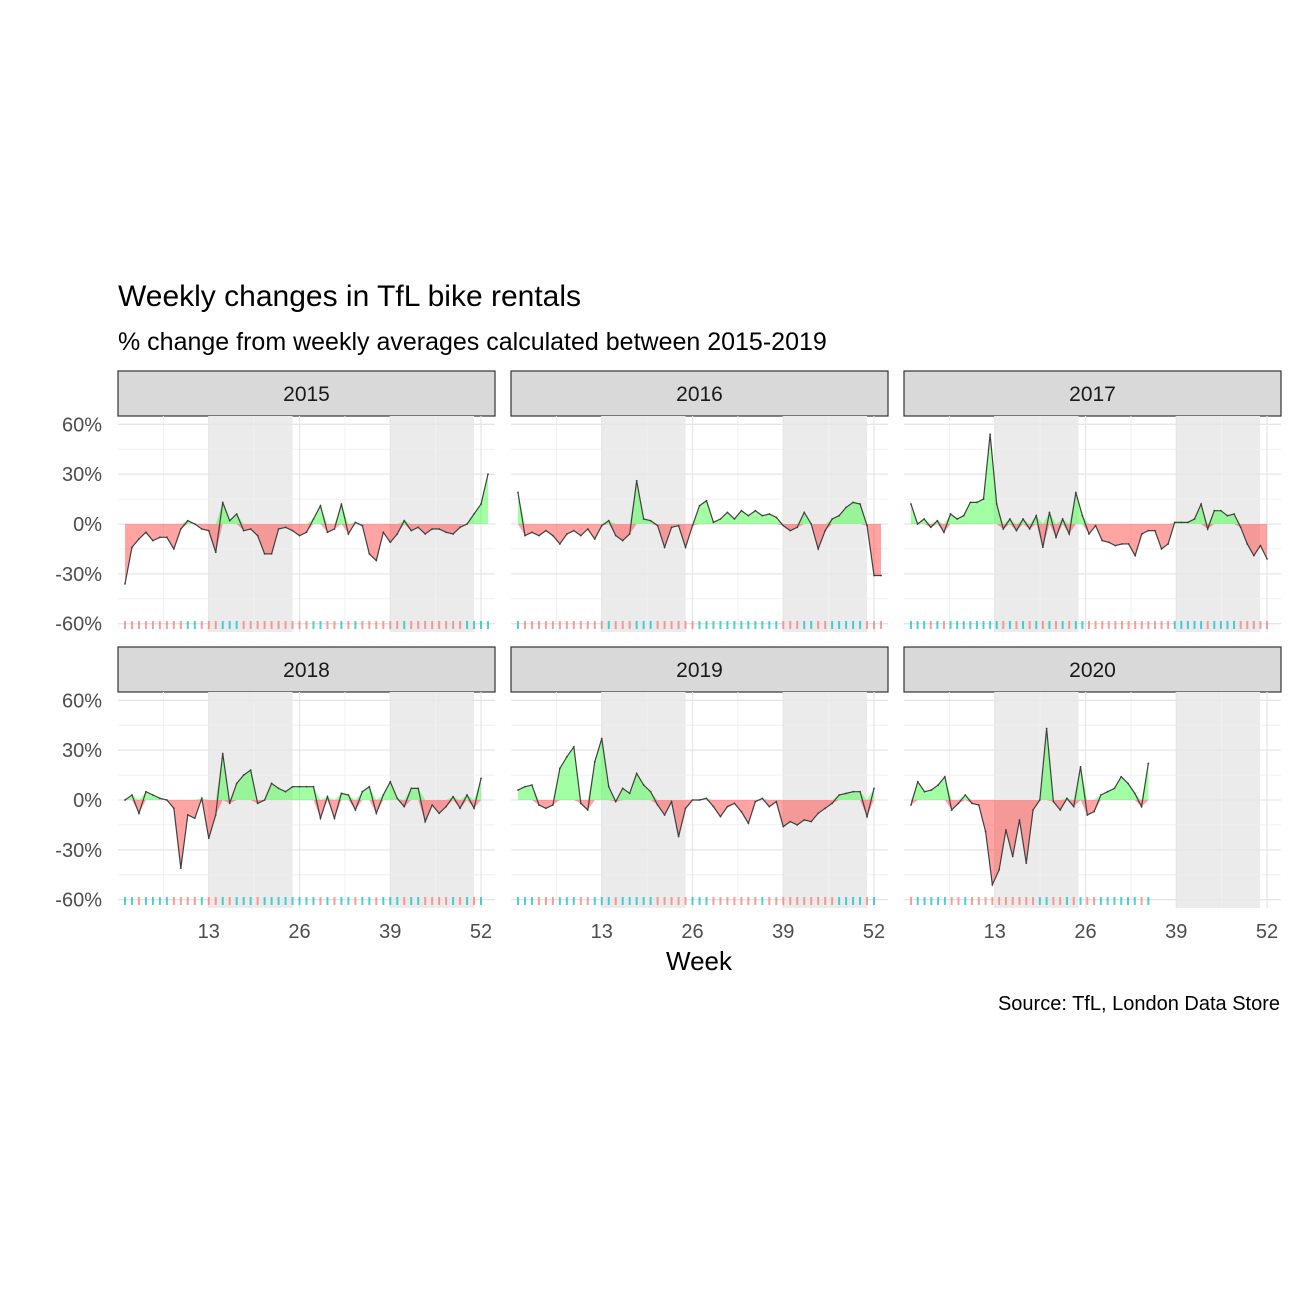 Image resolution: width=1296 pixels, height=1296 pixels. What do you see at coordinates (1092, 794) in the screenshot?
I see `facet-panel-2020: 2020 13 26 39 52` at bounding box center [1092, 794].